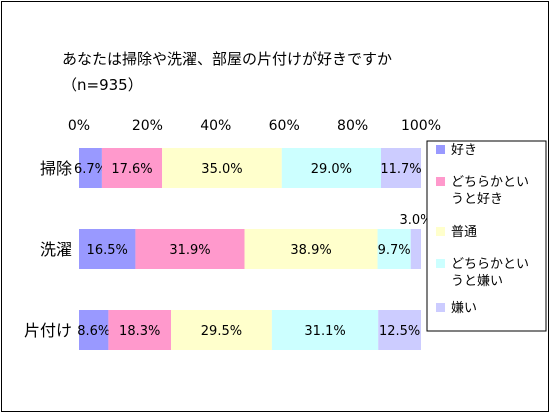 The width and height of the screenshot is (550, 413). What do you see at coordinates (227, 59) in the screenshot?
I see `chart-title: あなたは掃除や洗濯、部屋の片付けが好きですか` at bounding box center [227, 59].